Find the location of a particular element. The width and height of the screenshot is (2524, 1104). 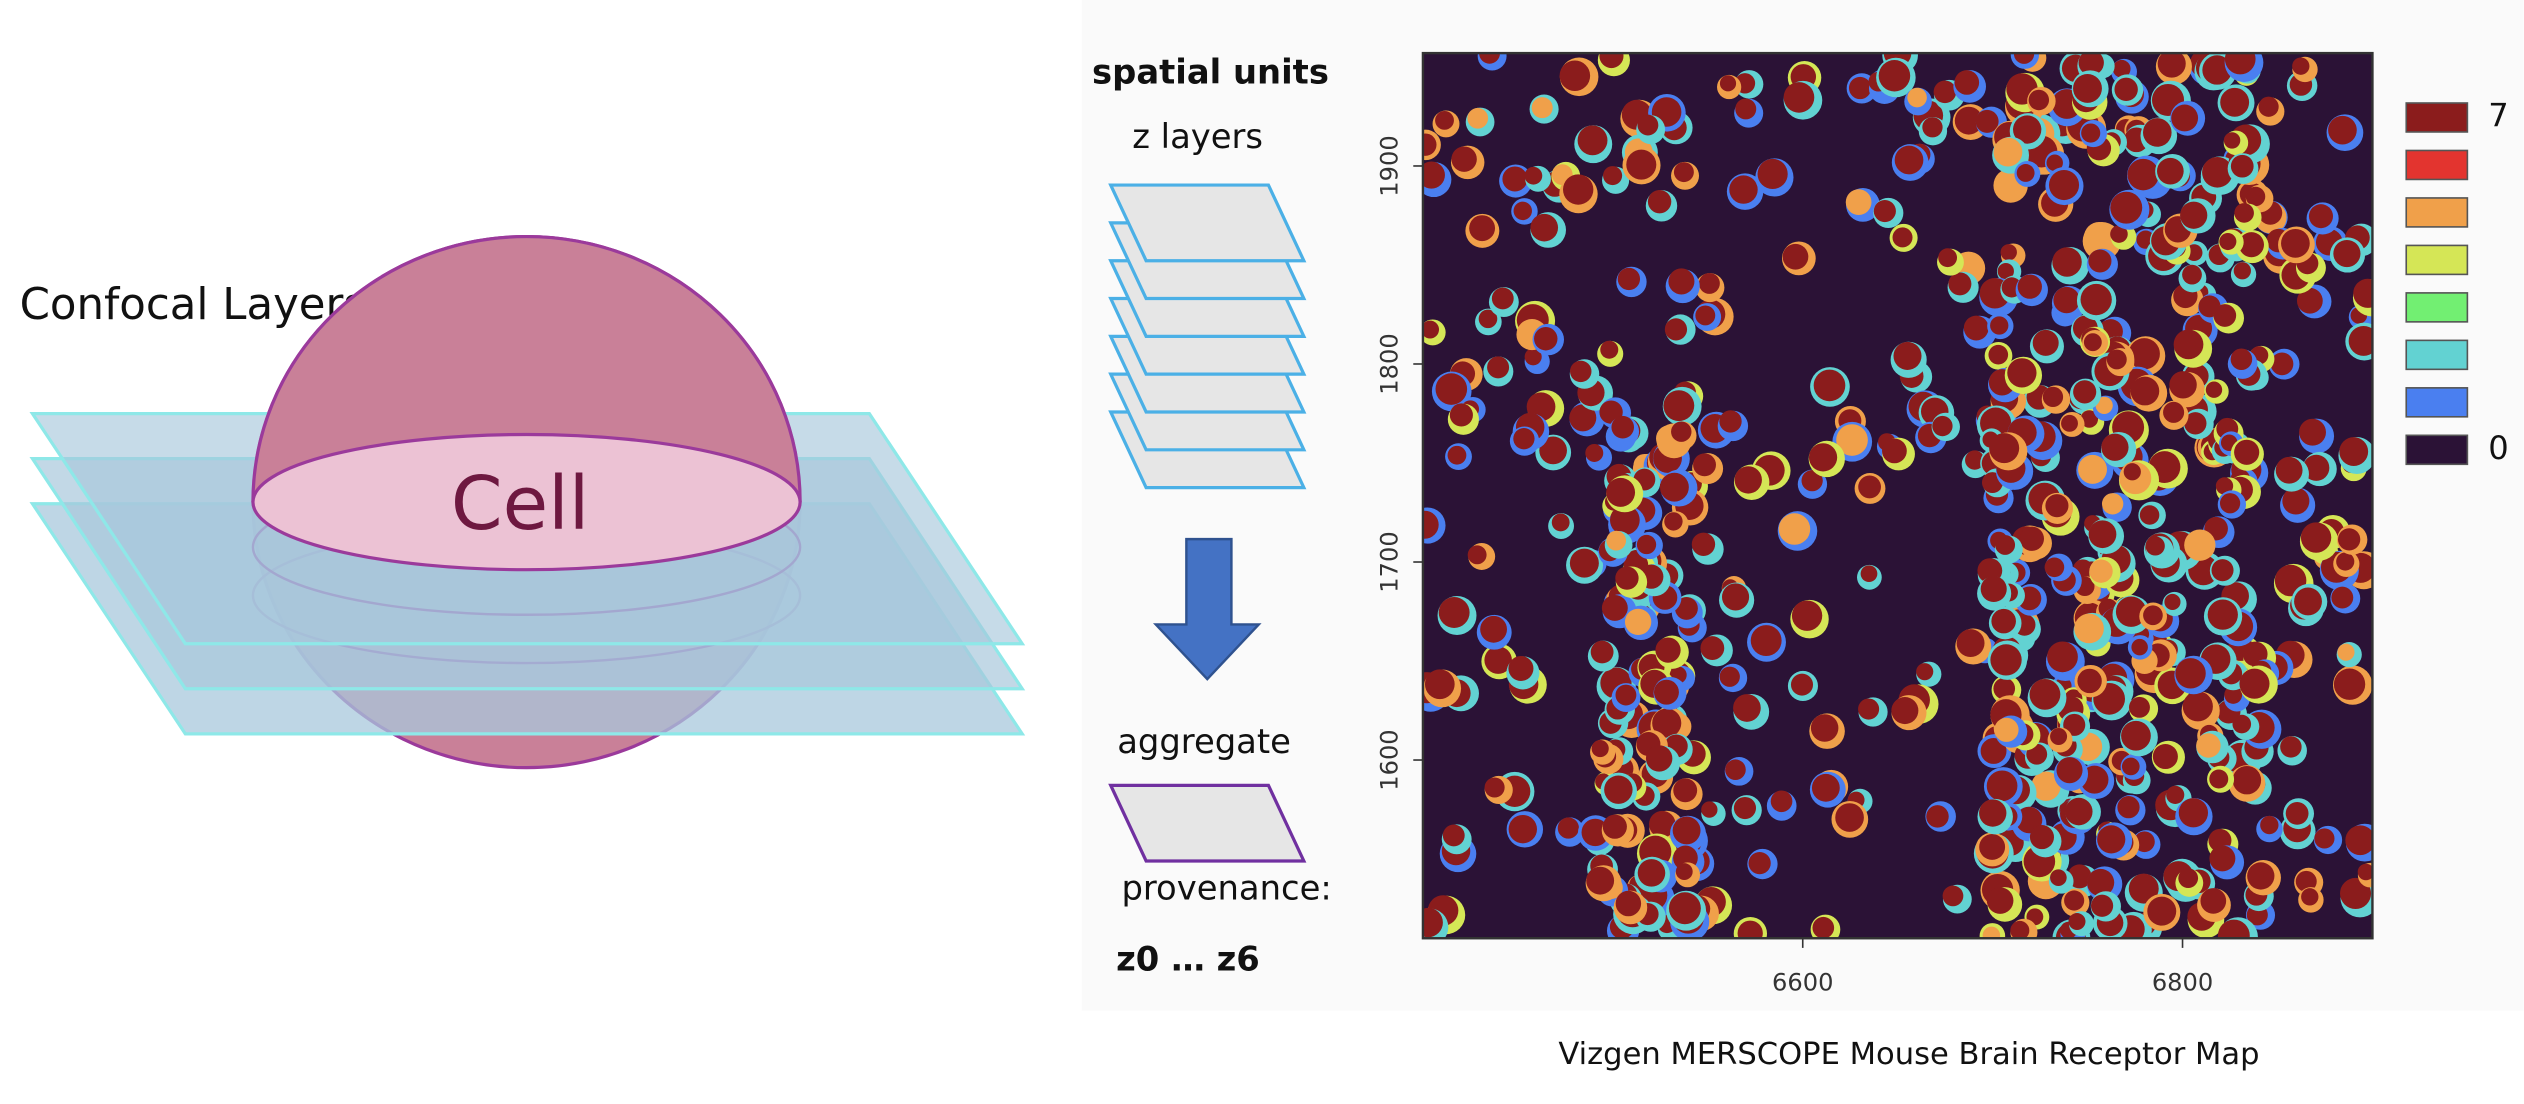

heading: spatial units is located at coordinates (1210, 72).